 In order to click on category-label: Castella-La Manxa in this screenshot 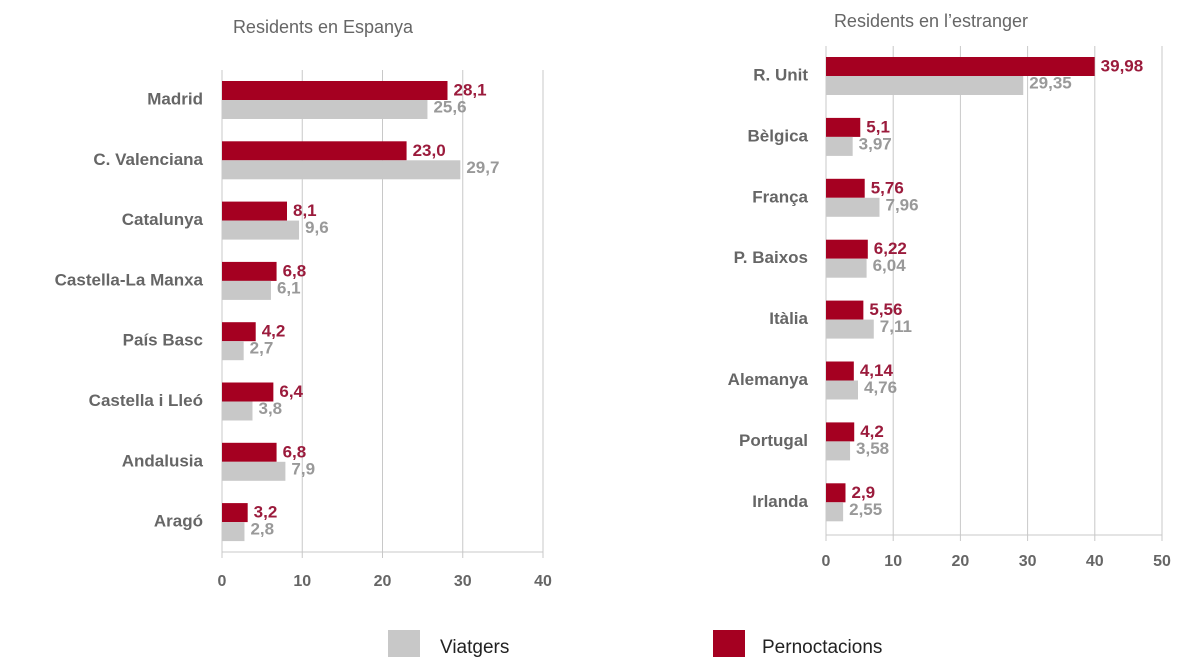, I will do `click(129, 279)`.